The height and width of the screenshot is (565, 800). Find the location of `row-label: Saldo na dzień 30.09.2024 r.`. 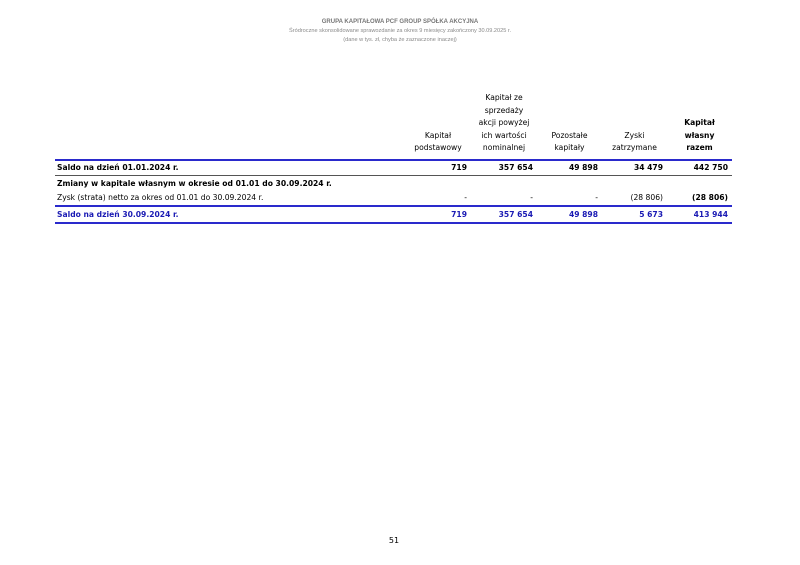

row-label: Saldo na dzień 30.09.2024 r. is located at coordinates (230, 215).